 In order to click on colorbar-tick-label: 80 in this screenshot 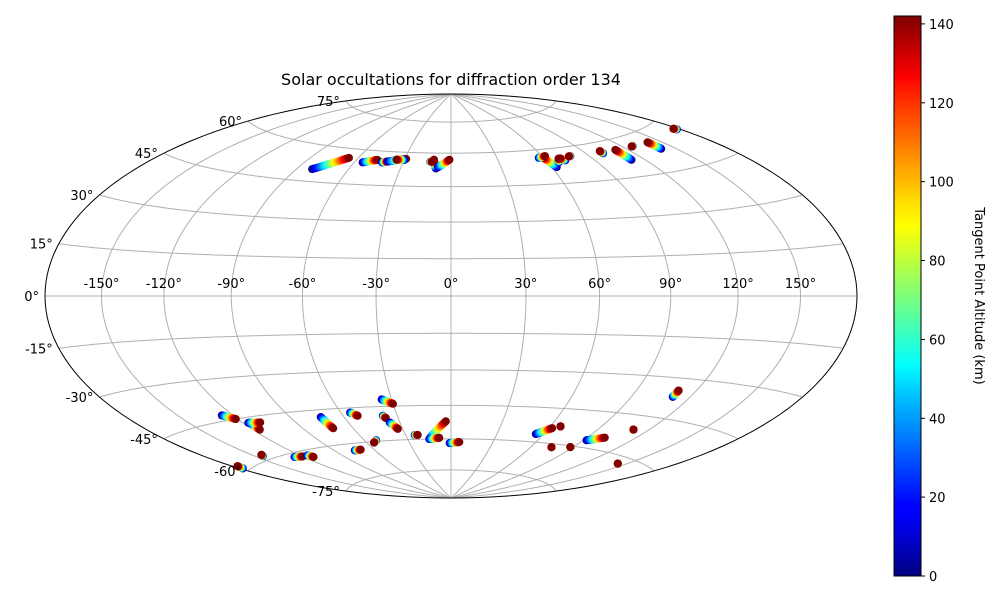, I will do `click(937, 262)`.